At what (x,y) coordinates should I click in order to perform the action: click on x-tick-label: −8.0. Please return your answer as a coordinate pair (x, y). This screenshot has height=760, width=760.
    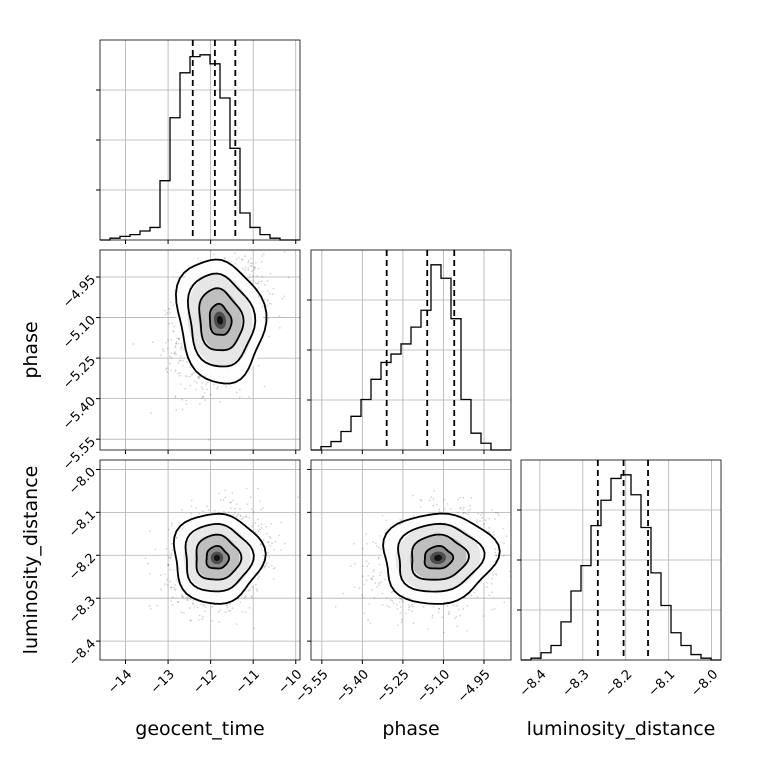
    Looking at the image, I should click on (704, 683).